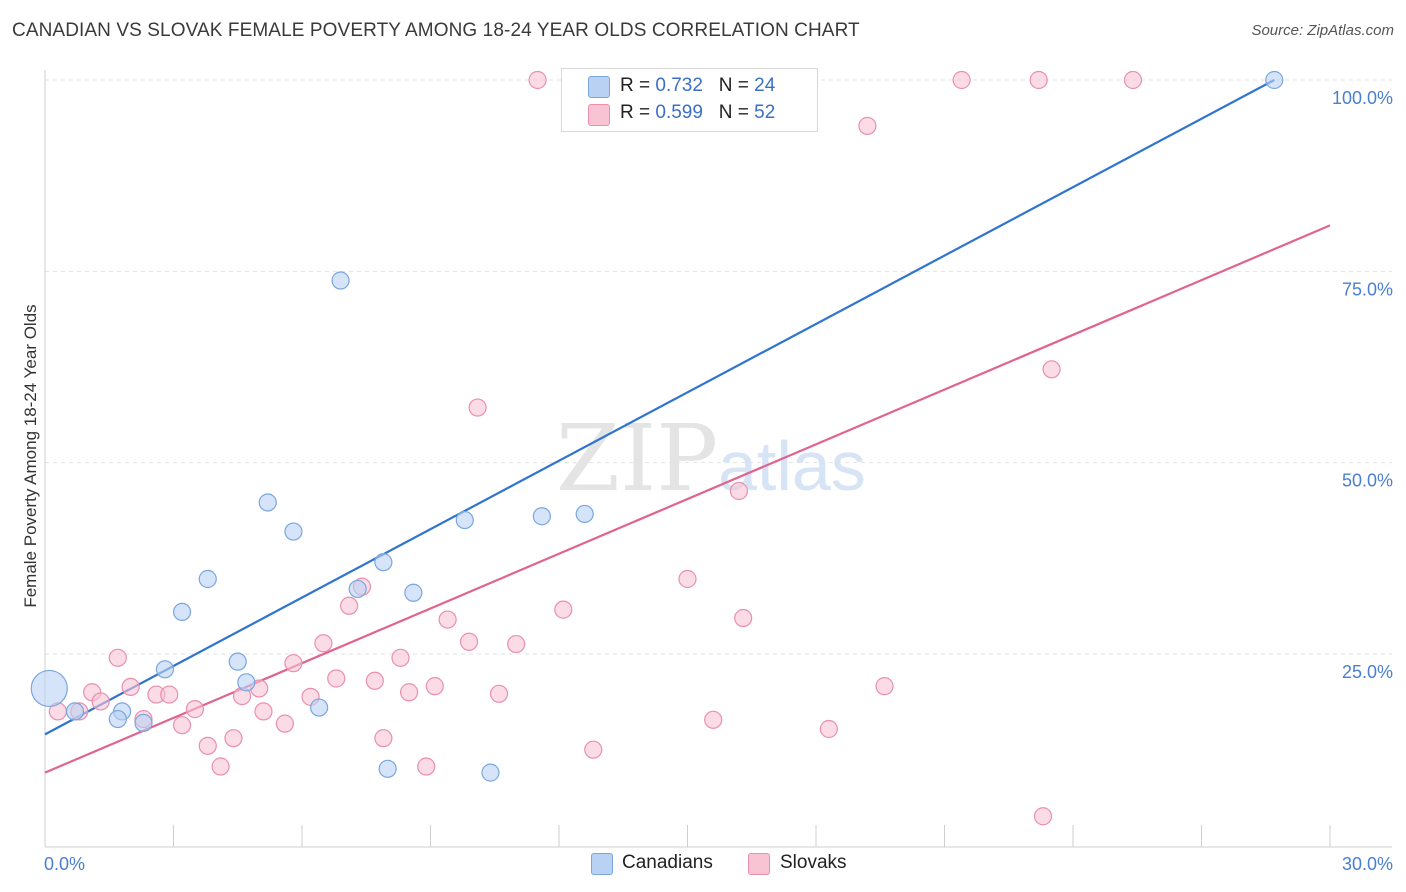 This screenshot has width=1406, height=892. What do you see at coordinates (1362, 98) in the screenshot?
I see `y-tick-label: 100.0%` at bounding box center [1362, 98].